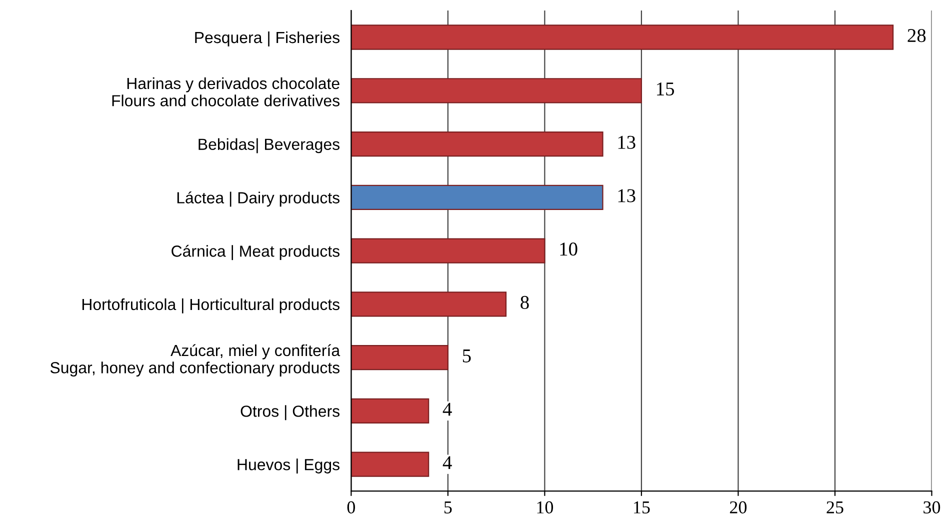 The height and width of the screenshot is (528, 944). Describe the element at coordinates (267, 38) in the screenshot. I see `y-tick-label: Pesquera | Fisheries` at that location.